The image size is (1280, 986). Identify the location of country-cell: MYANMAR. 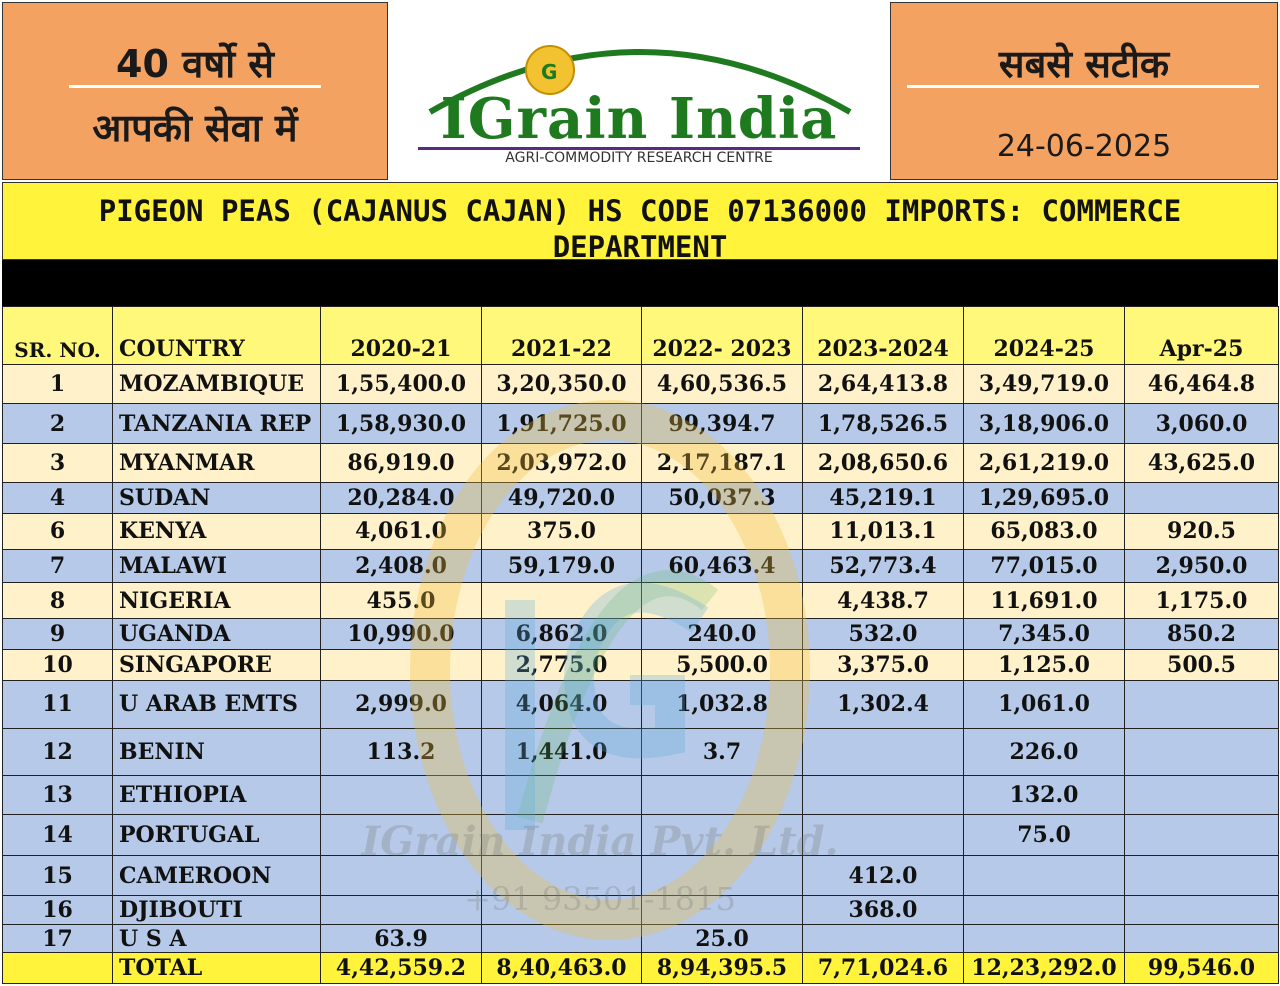
(216, 463).